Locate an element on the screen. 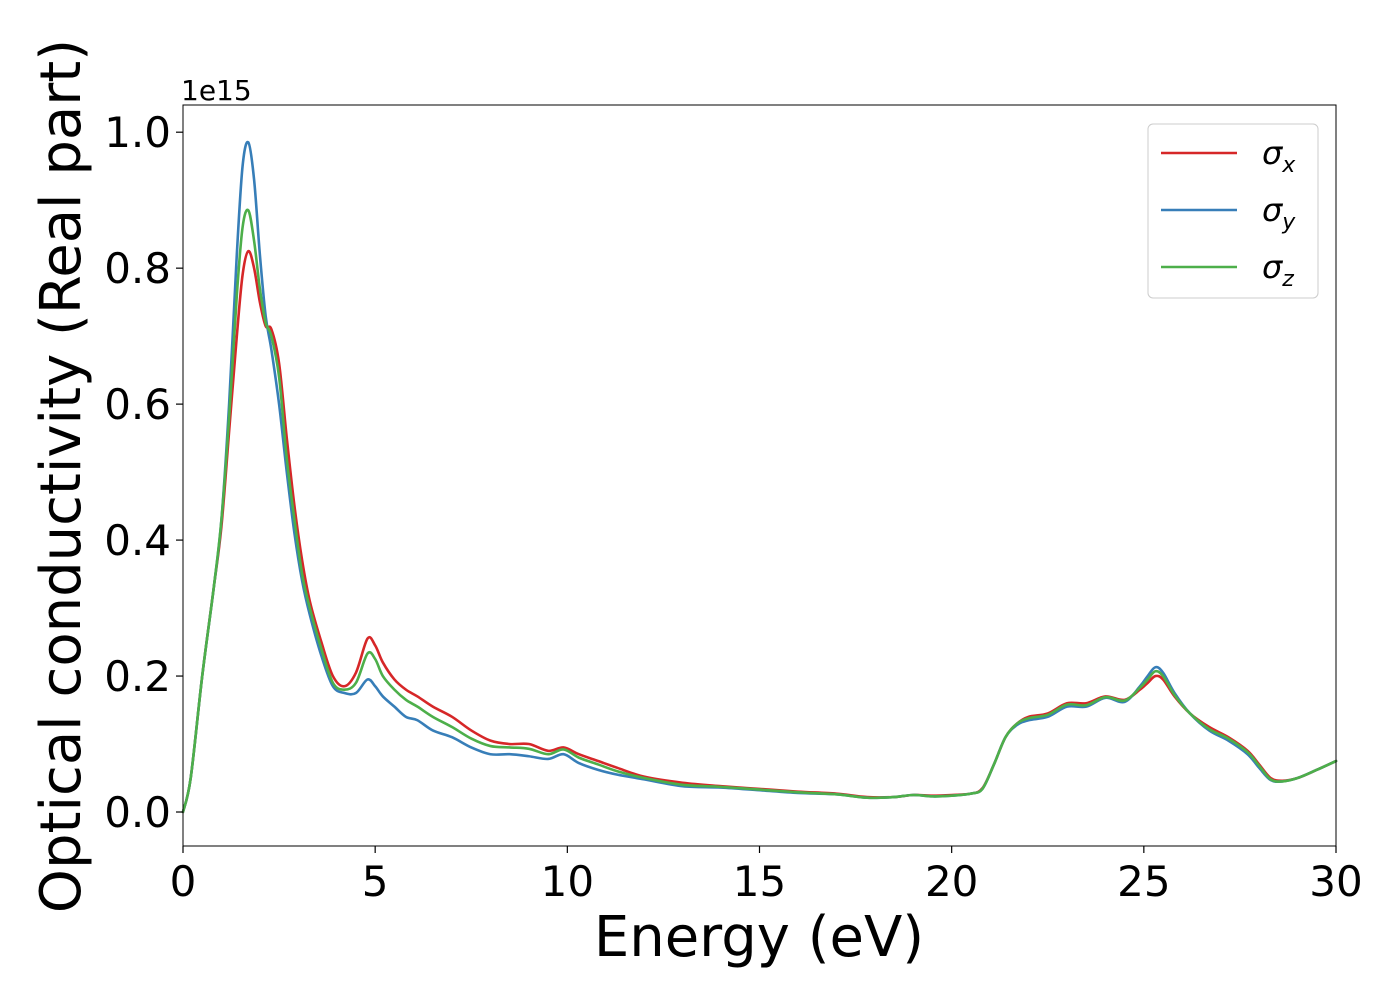 The image size is (1400, 1004). x-tick-label: 0 is located at coordinates (183, 881).